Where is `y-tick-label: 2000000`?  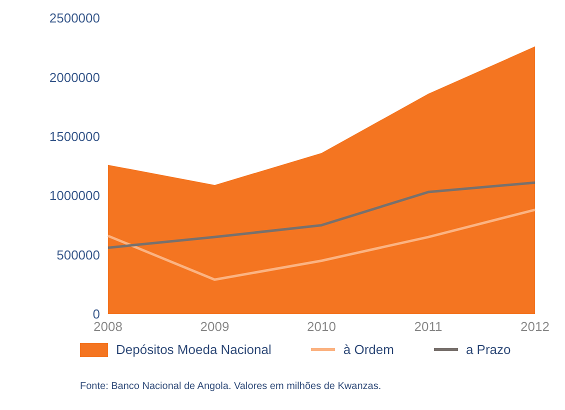
y-tick-label: 2000000 is located at coordinates (74, 77).